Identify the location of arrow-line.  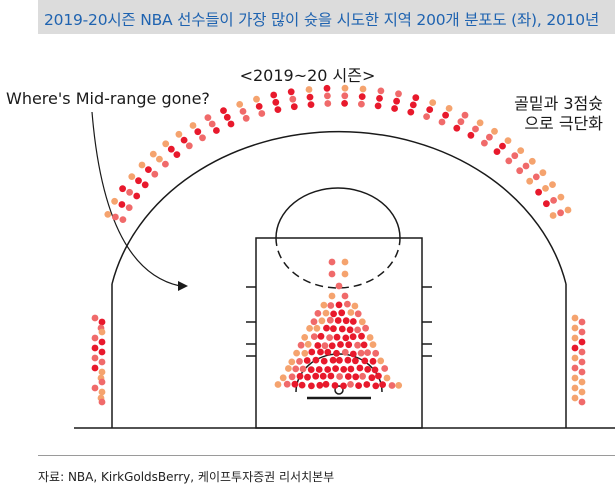
(136, 199).